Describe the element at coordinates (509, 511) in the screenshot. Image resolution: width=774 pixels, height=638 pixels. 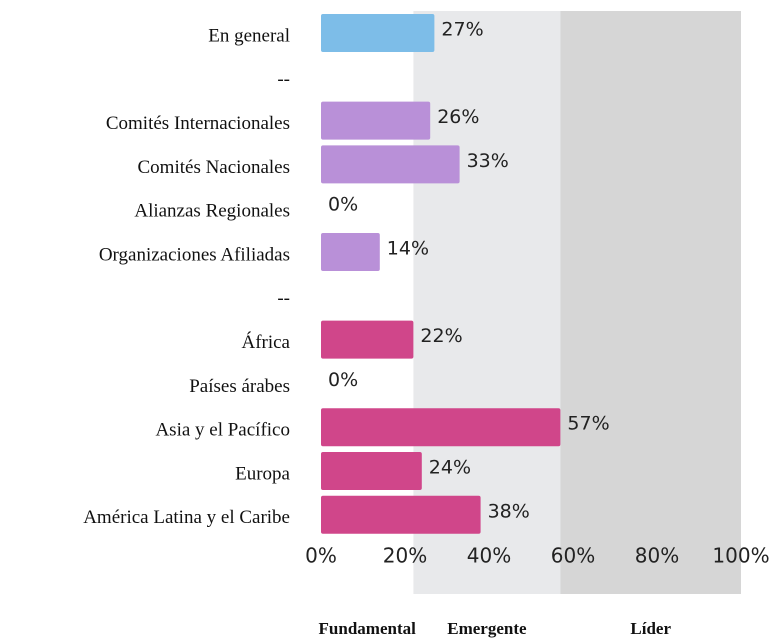
I see `value-label: 38%` at that location.